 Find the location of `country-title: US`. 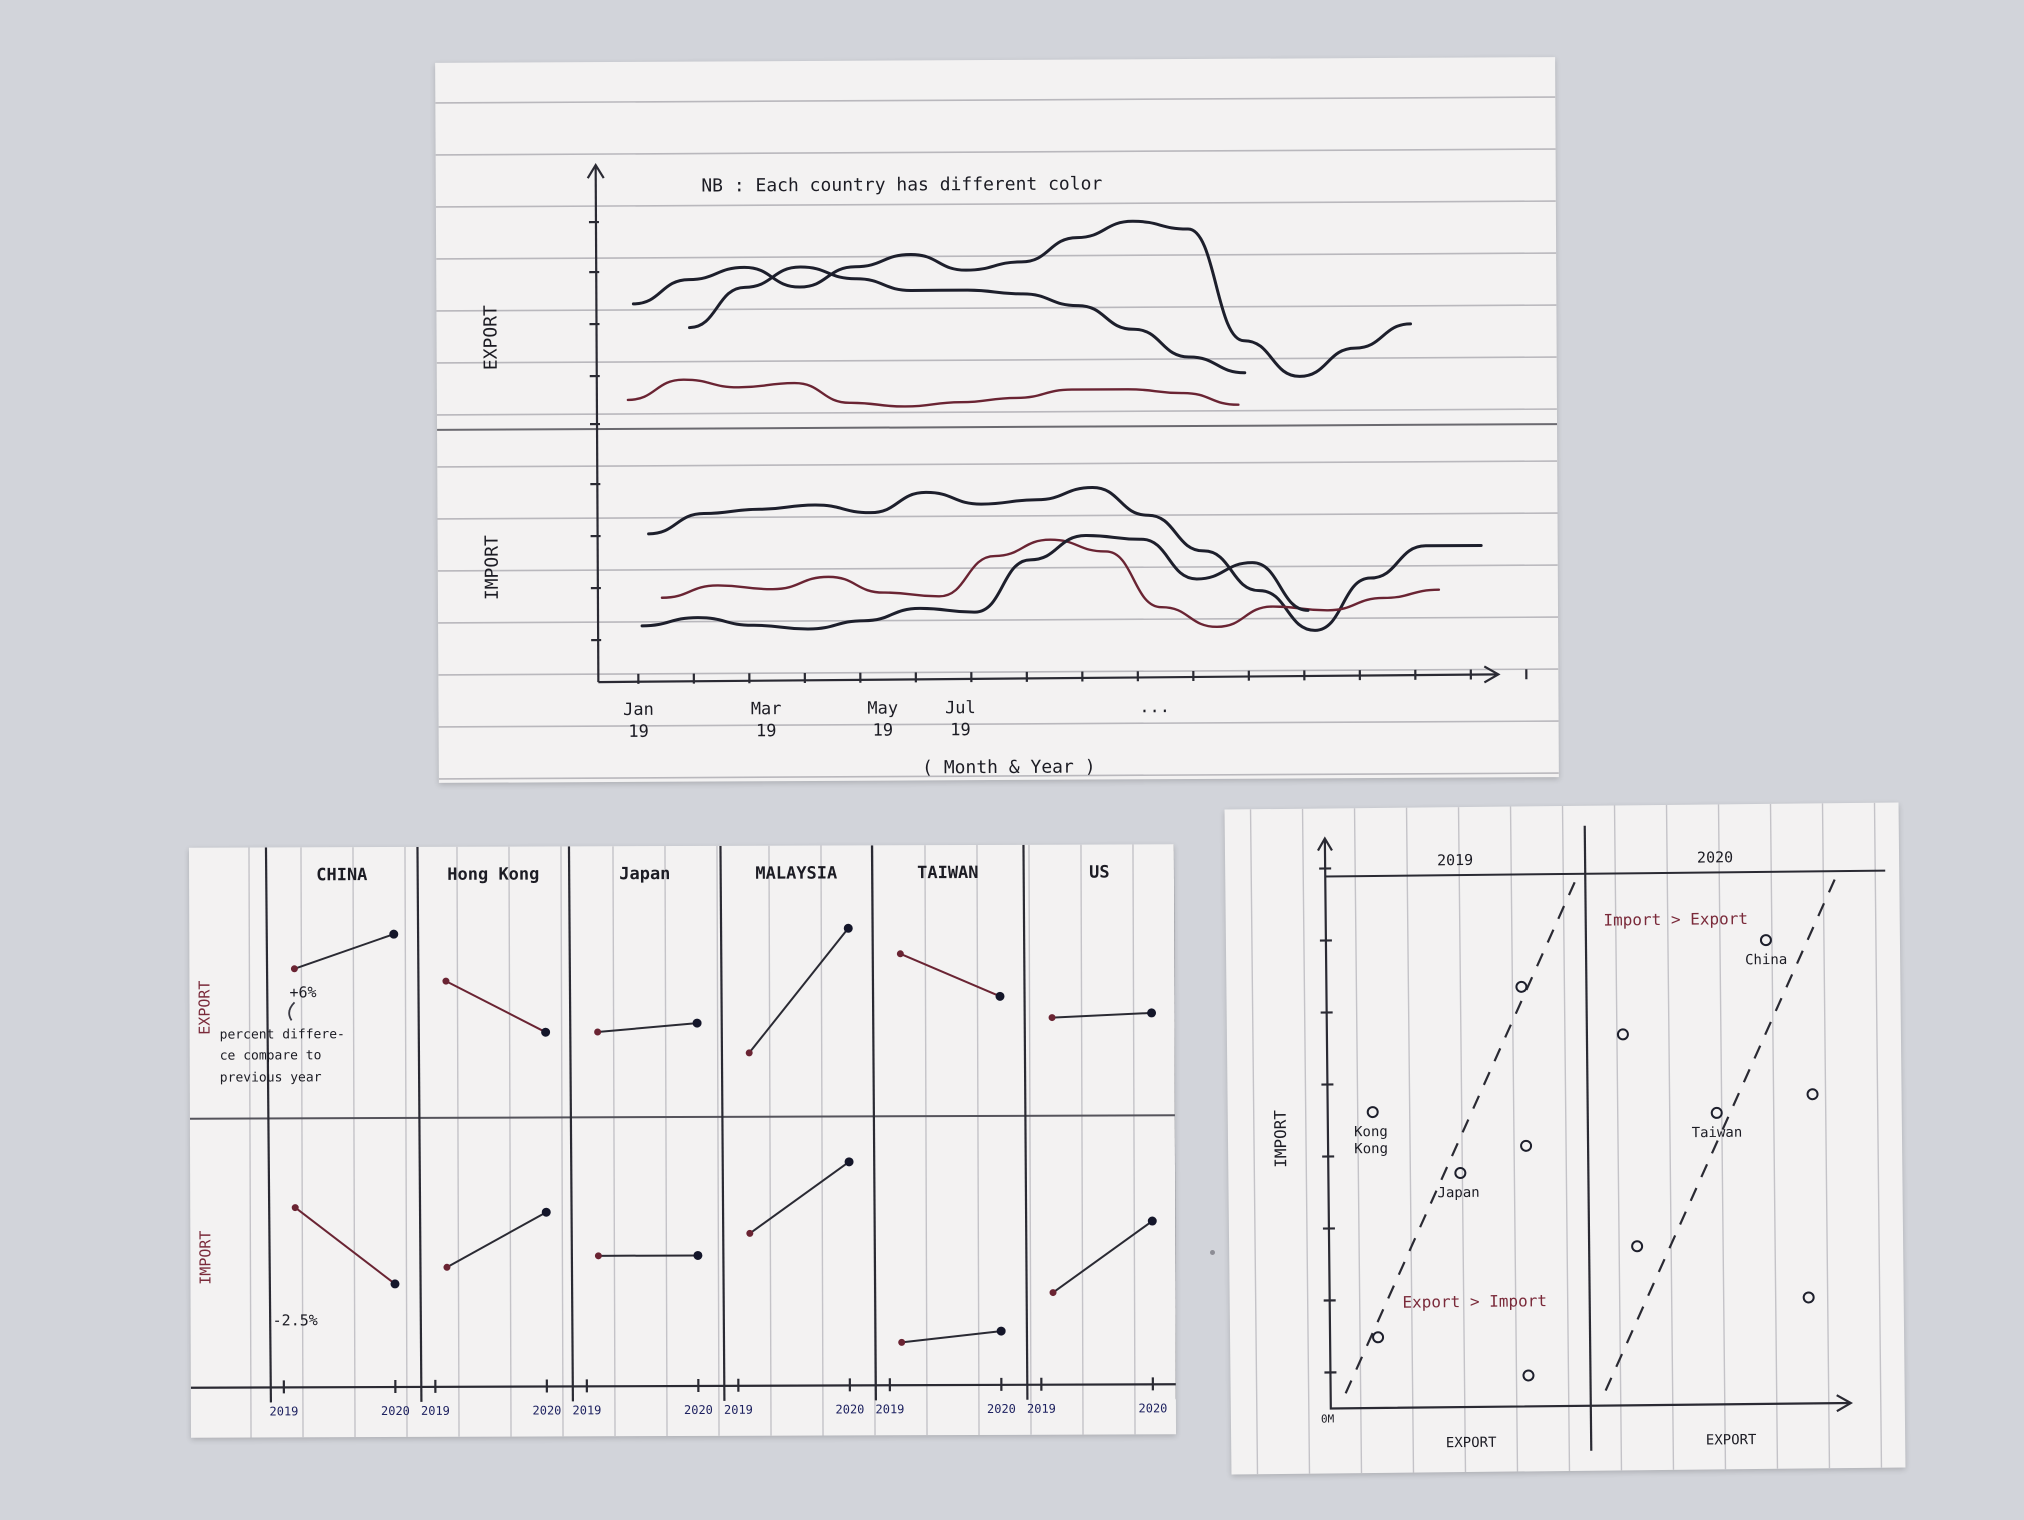

country-title: US is located at coordinates (1099, 873).